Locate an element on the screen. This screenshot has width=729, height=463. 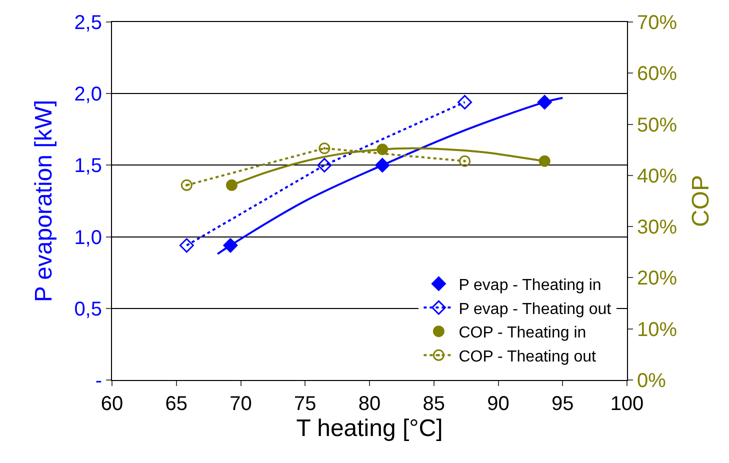
x-tick-label: 100 is located at coordinates (627, 404).